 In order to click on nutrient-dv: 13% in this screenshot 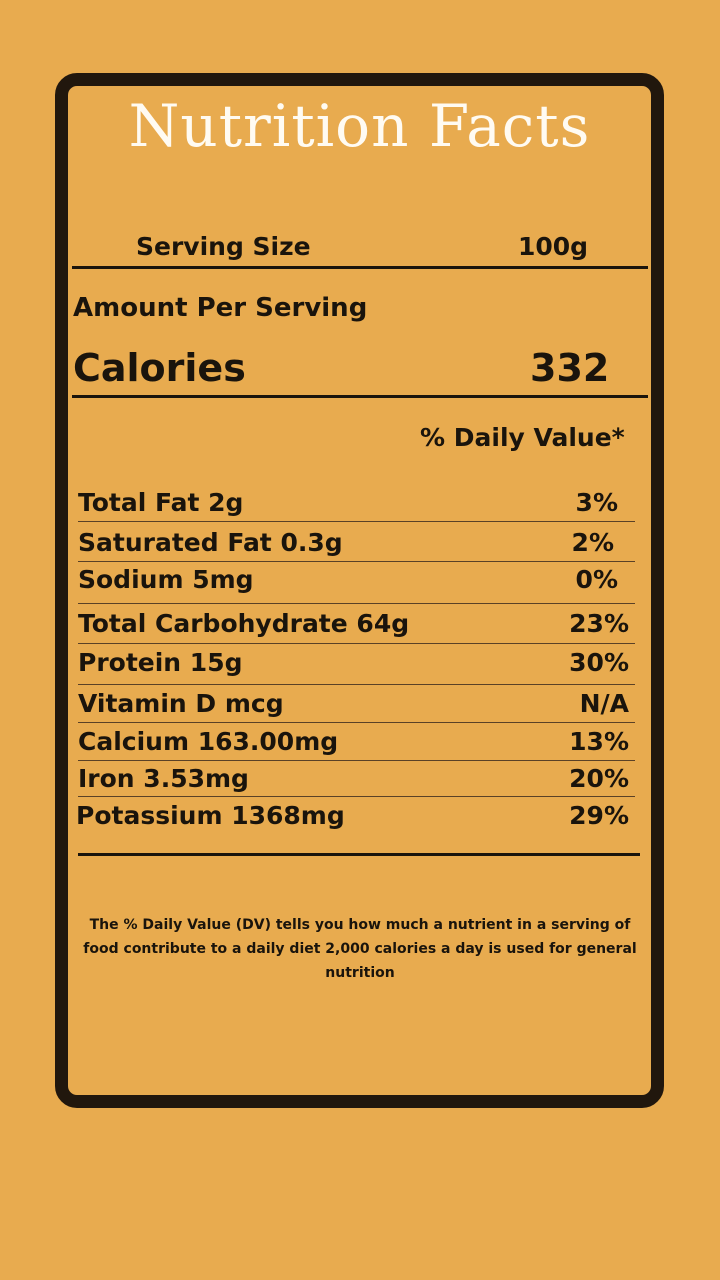, I will do `click(599, 741)`.